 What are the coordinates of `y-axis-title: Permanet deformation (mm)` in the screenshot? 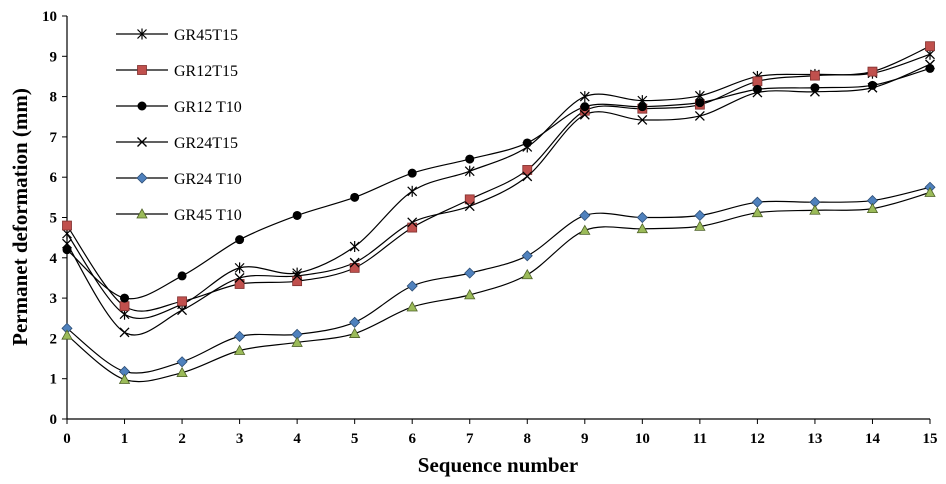 It's located at (20, 217).